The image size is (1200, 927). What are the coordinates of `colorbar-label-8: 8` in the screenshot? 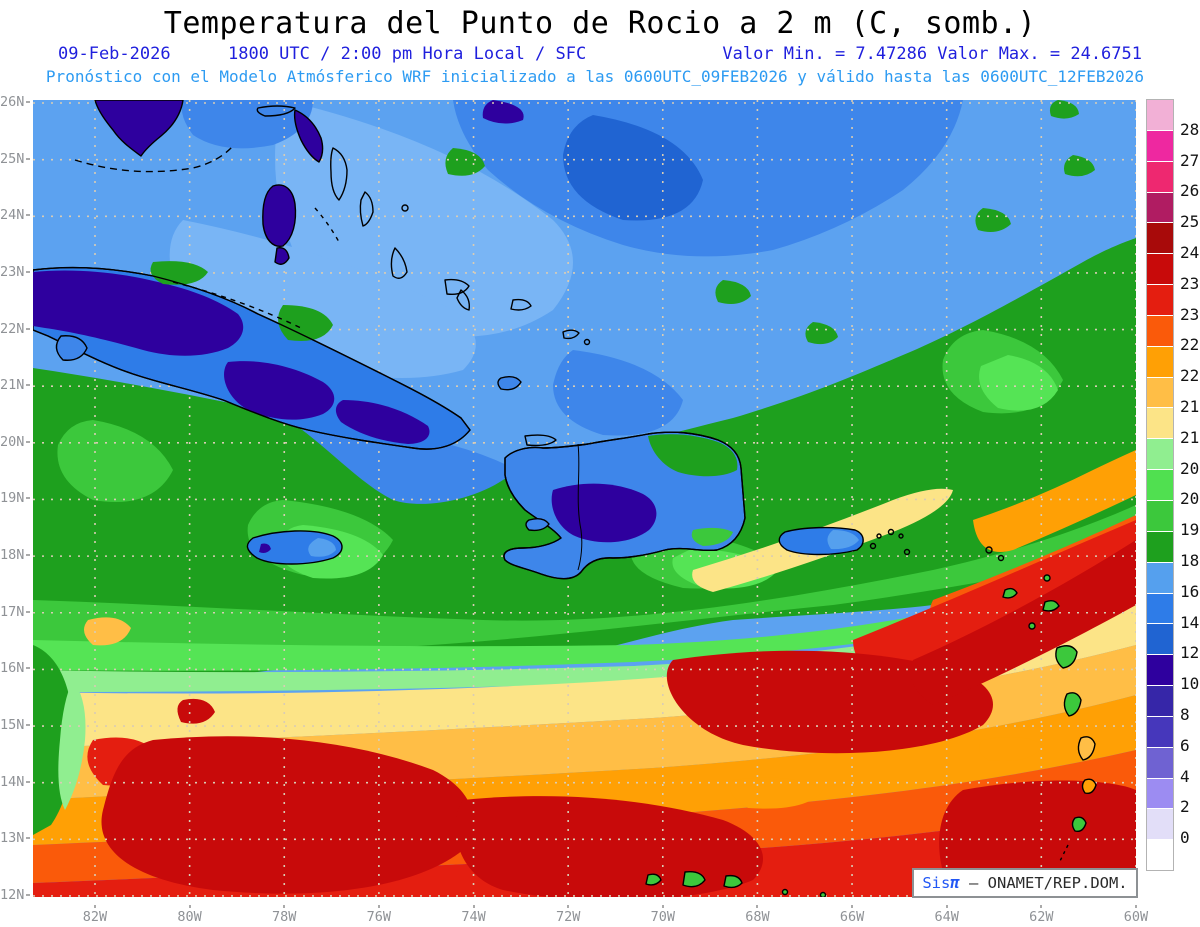 It's located at (1185, 714).